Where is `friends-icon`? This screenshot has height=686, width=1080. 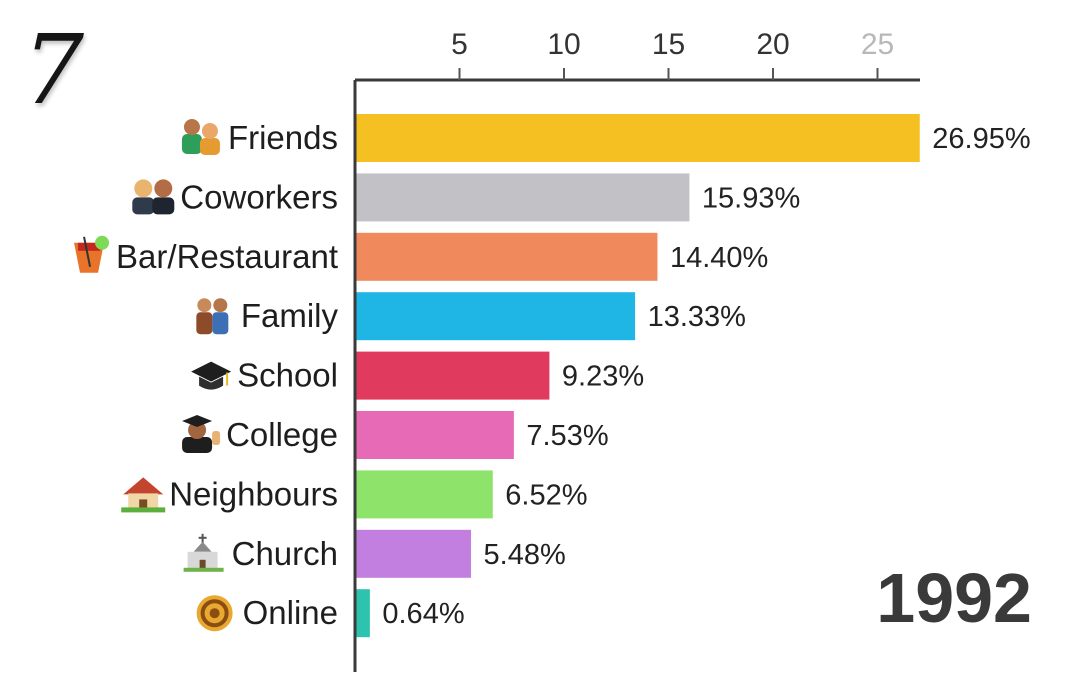
friends-icon is located at coordinates (200, 137).